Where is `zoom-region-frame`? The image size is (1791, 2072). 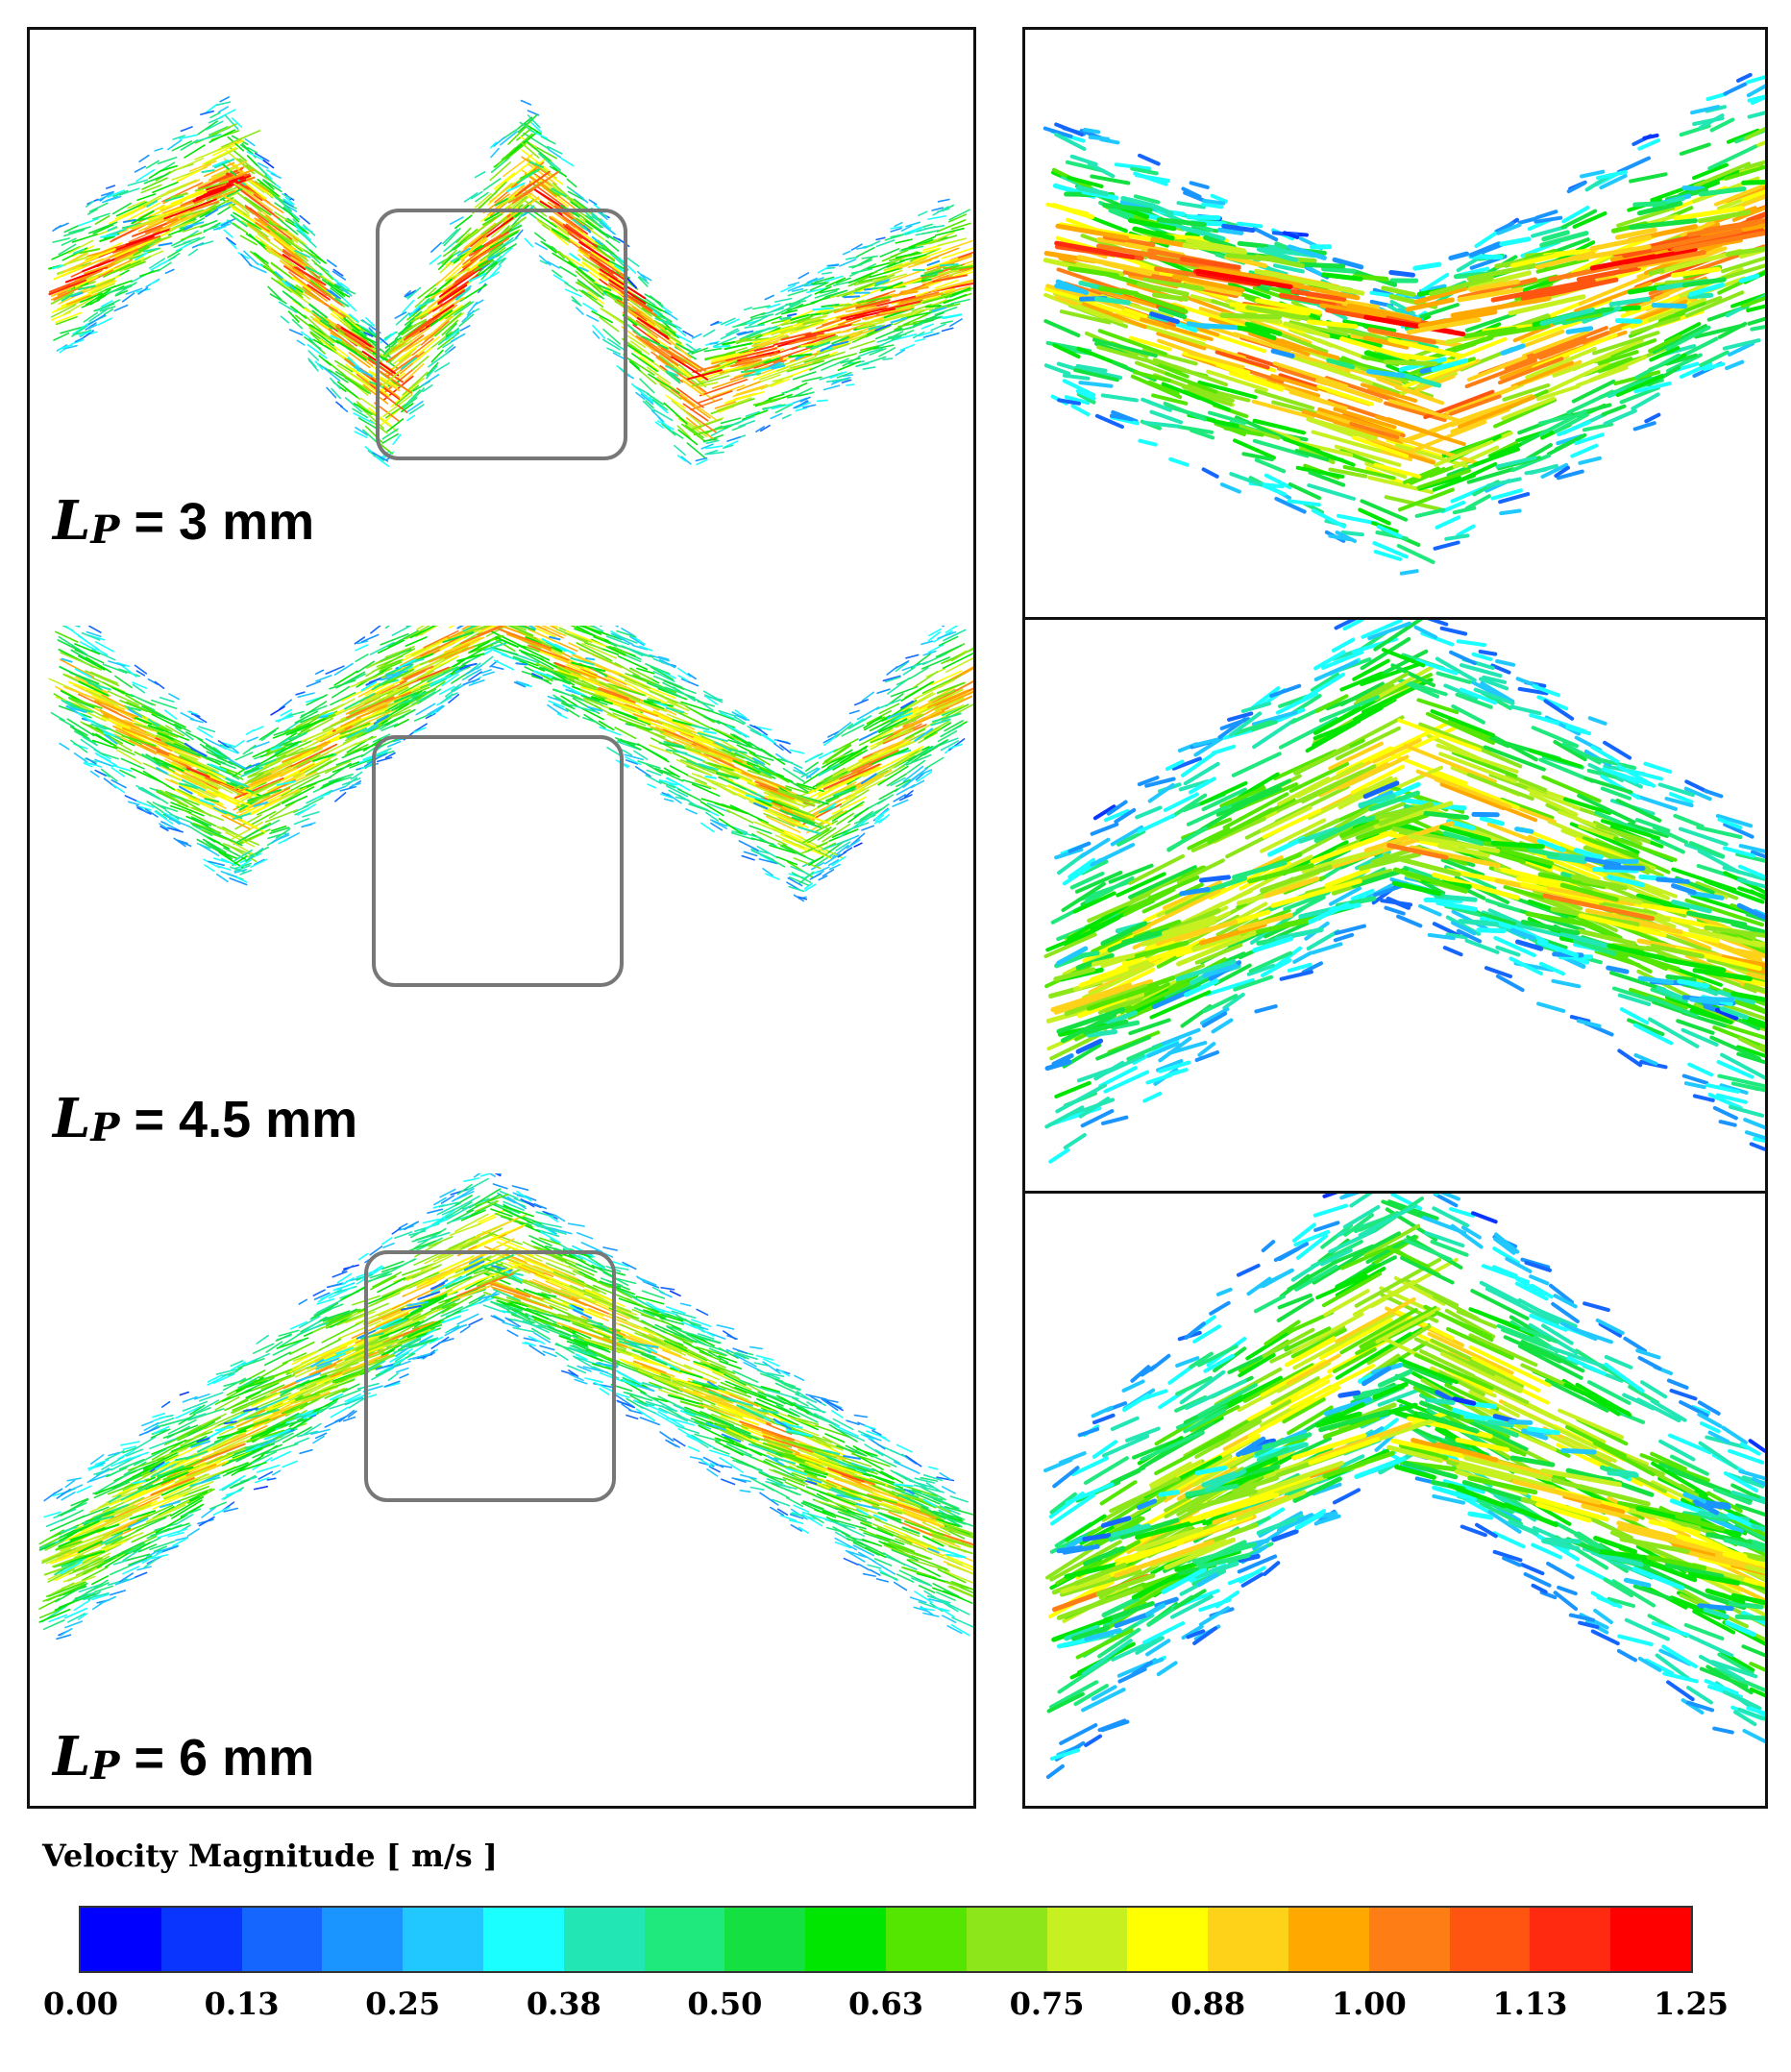 zoom-region-frame is located at coordinates (501, 334).